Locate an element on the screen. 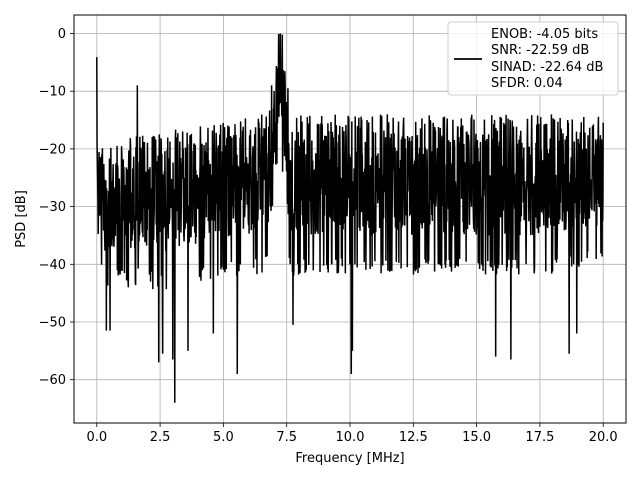  y-axis-label: PSD [dB] is located at coordinates (21, 219).